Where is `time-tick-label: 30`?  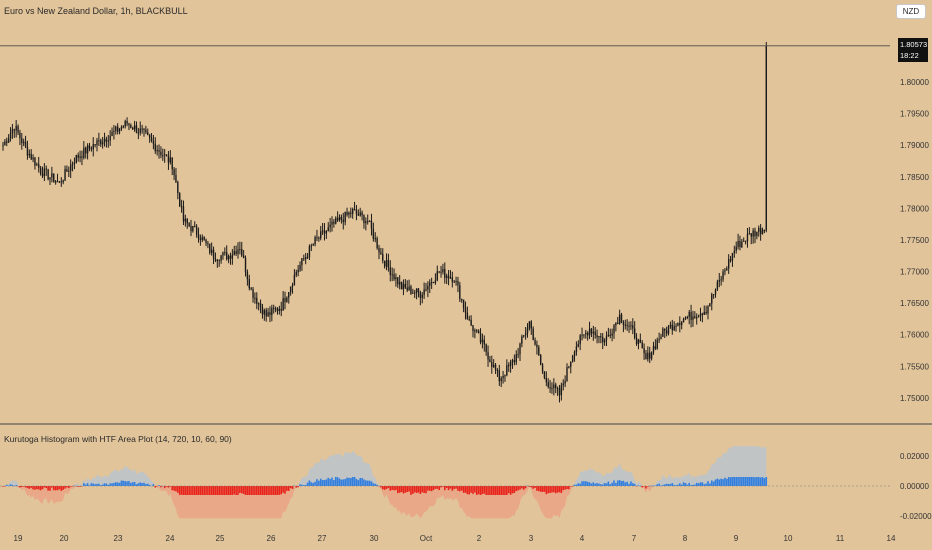 time-tick-label: 30 is located at coordinates (374, 538).